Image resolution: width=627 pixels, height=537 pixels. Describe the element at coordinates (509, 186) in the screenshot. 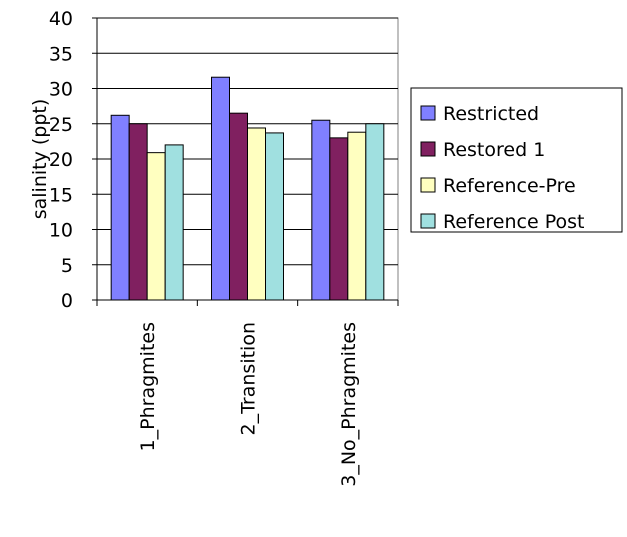

I see `legend-label: Reference-Pre` at that location.